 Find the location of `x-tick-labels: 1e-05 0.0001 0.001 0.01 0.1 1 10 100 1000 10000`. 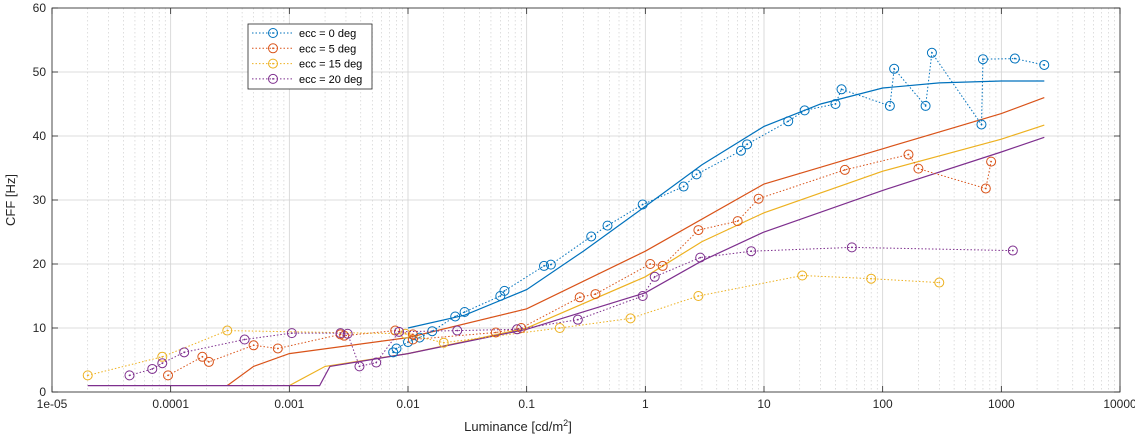

x-tick-labels: 1e-05 0.0001 0.001 0.01 0.1 1 10 100 1000 10000 is located at coordinates (586, 404).